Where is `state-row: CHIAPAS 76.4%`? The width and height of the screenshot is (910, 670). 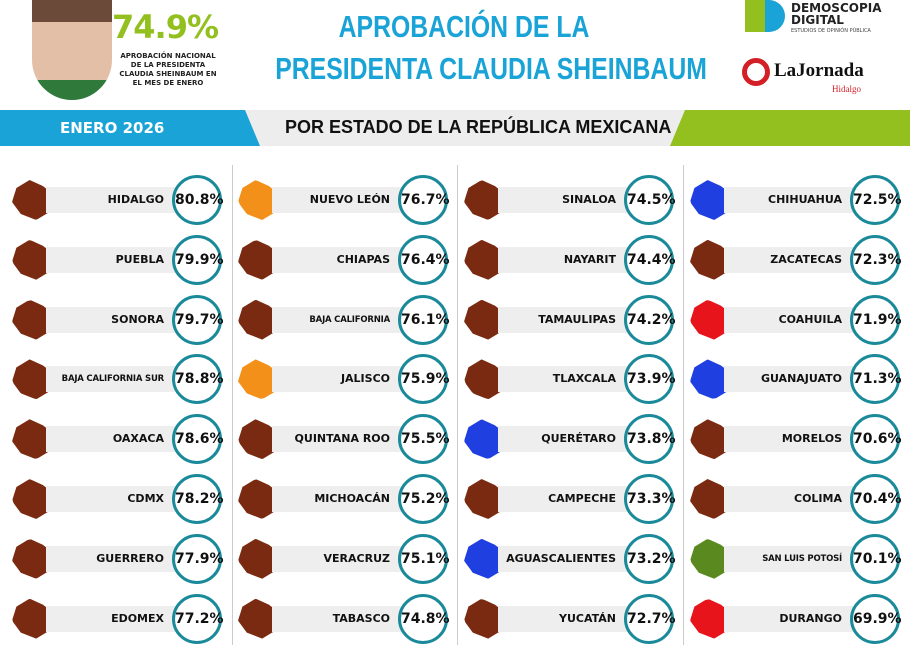 state-row: CHIAPAS 76.4% is located at coordinates (345, 260).